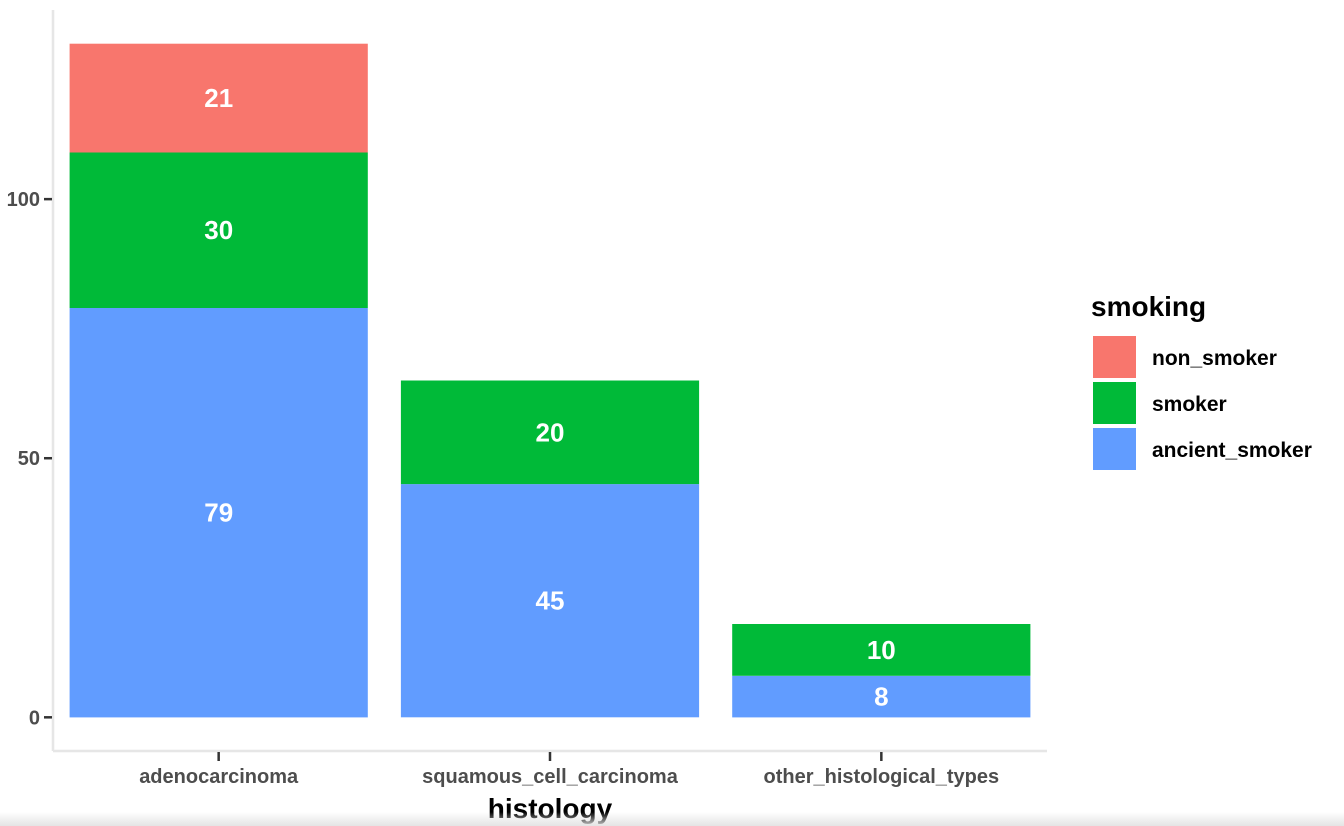  I want to click on y-tick-label: 50, so click(29, 459).